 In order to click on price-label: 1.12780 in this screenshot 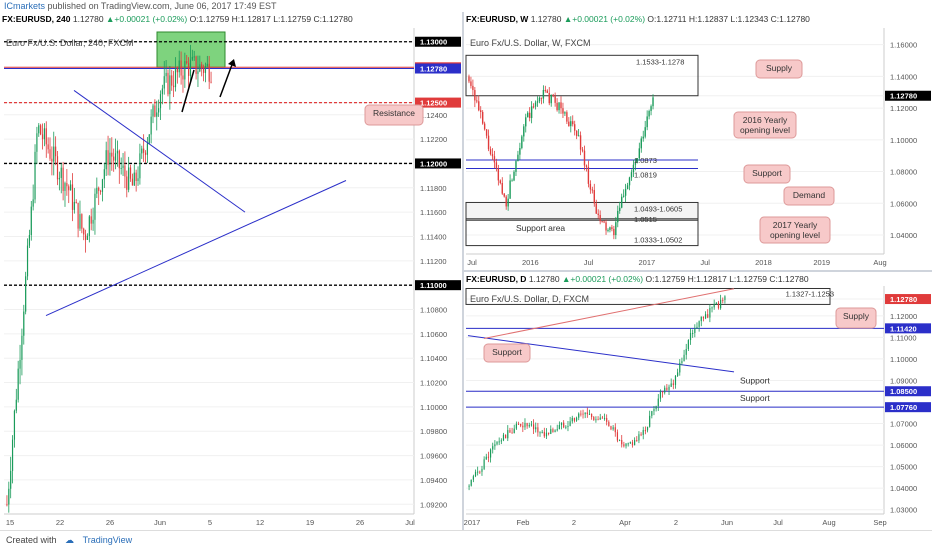, I will do `click(544, 279)`.